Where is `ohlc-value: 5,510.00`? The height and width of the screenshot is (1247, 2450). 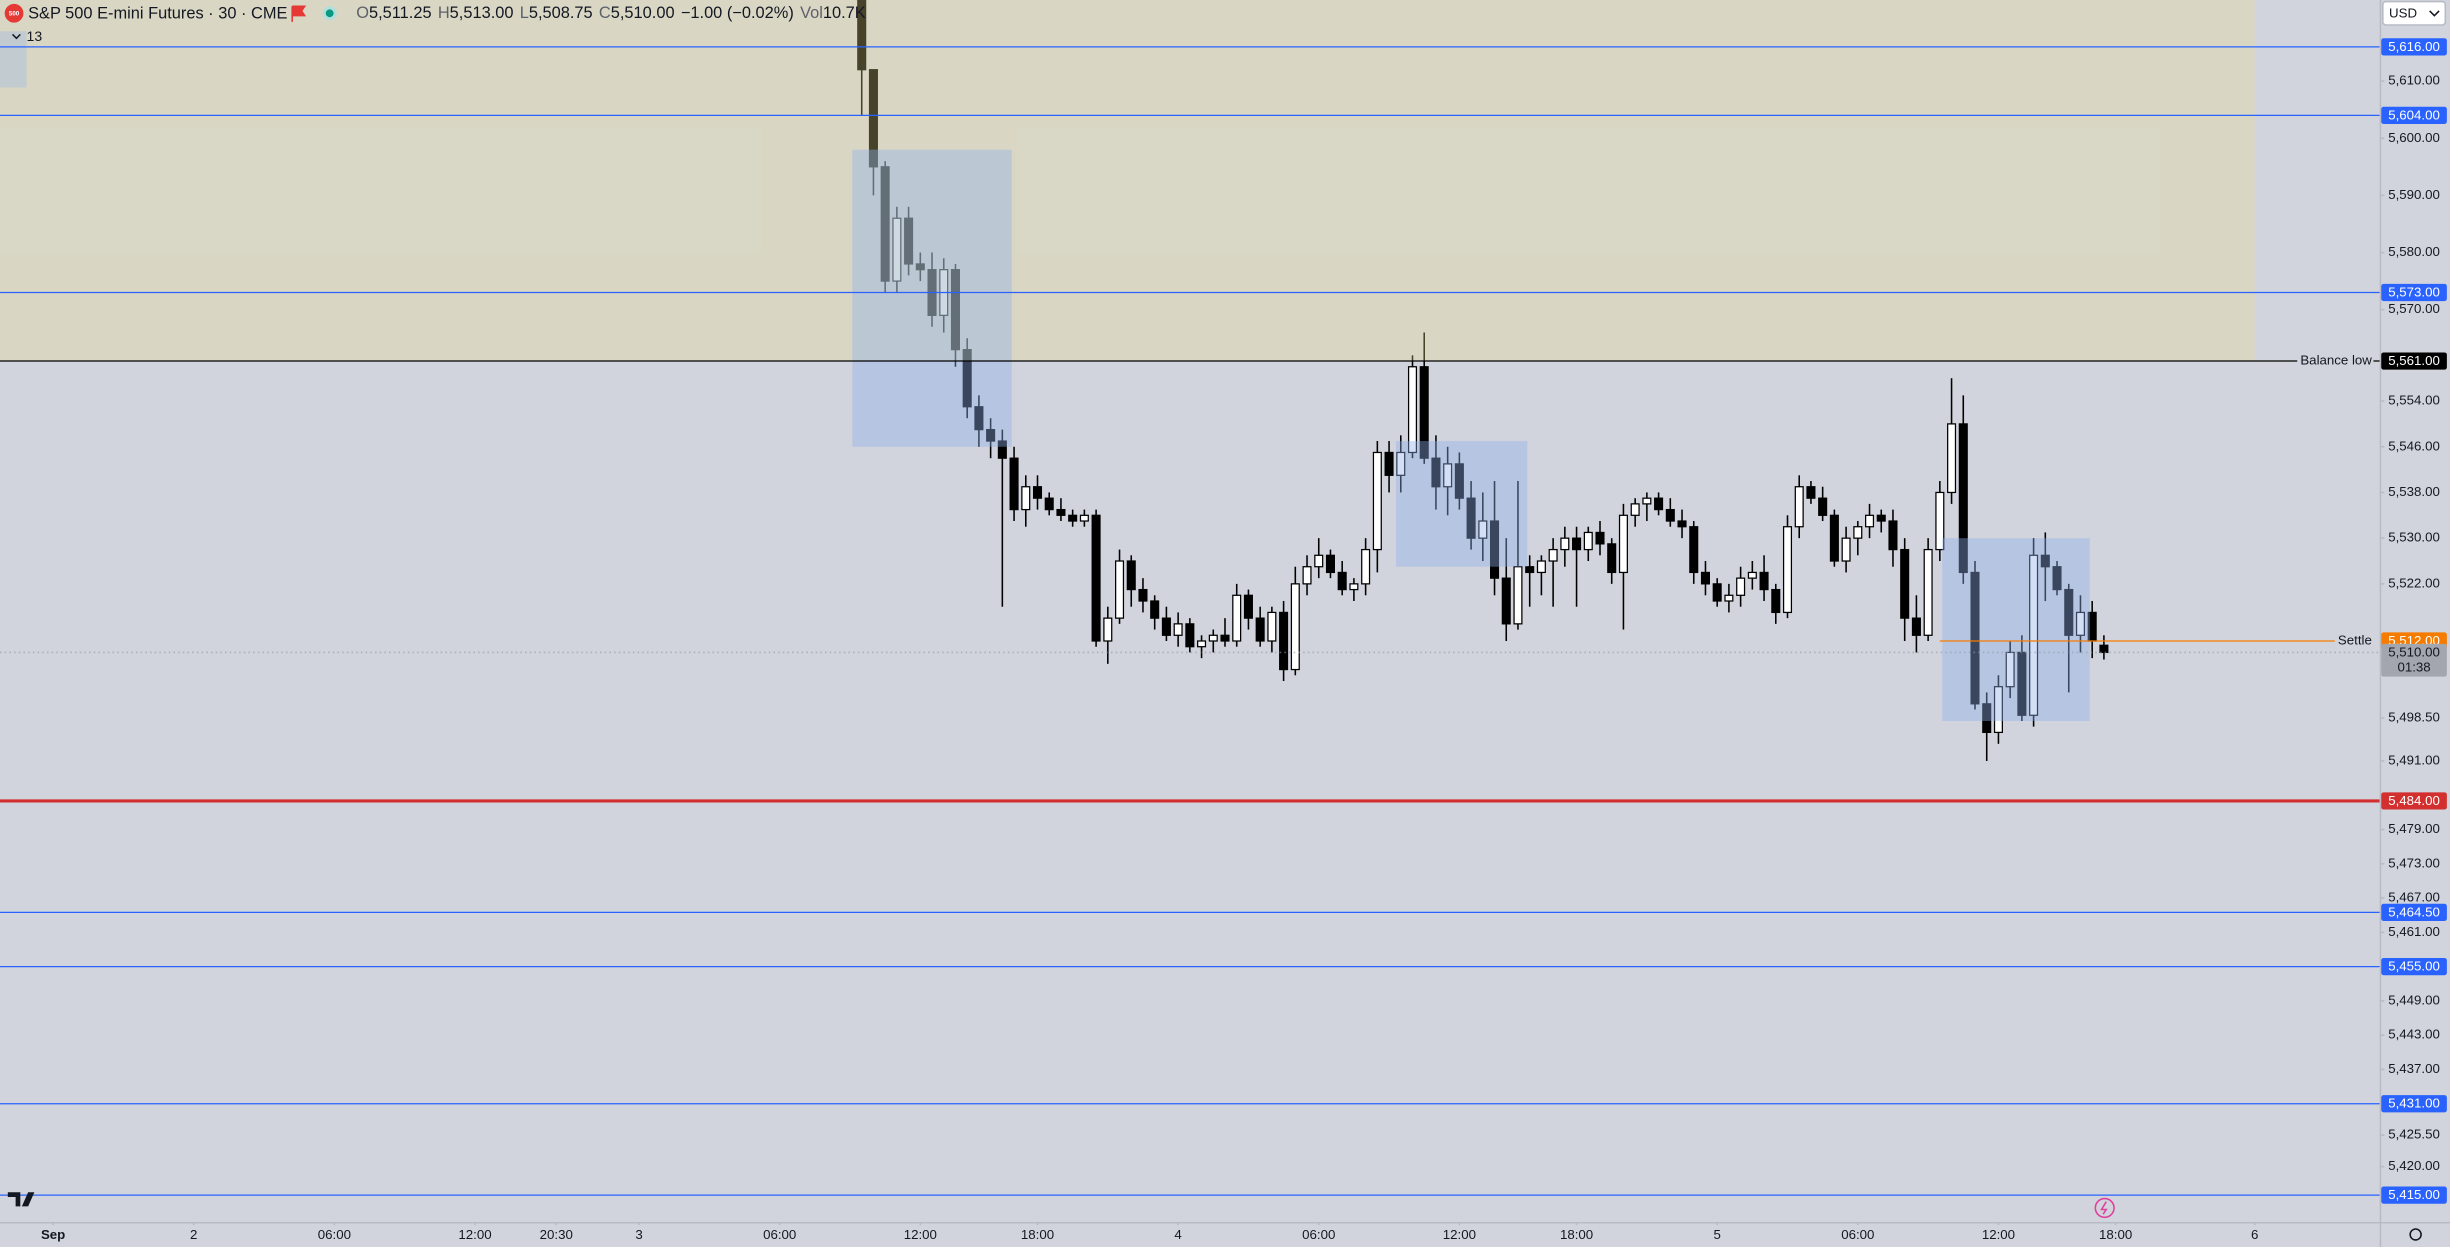 ohlc-value: 5,510.00 is located at coordinates (643, 13).